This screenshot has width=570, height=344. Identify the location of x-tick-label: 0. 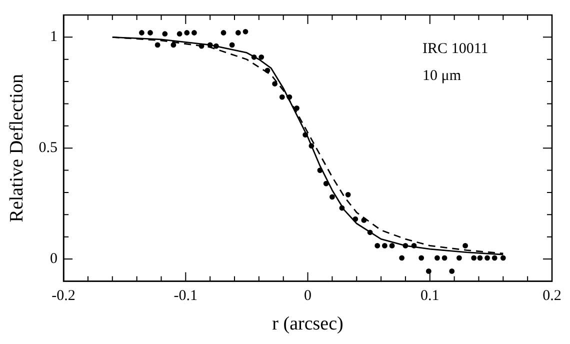
(308, 296).